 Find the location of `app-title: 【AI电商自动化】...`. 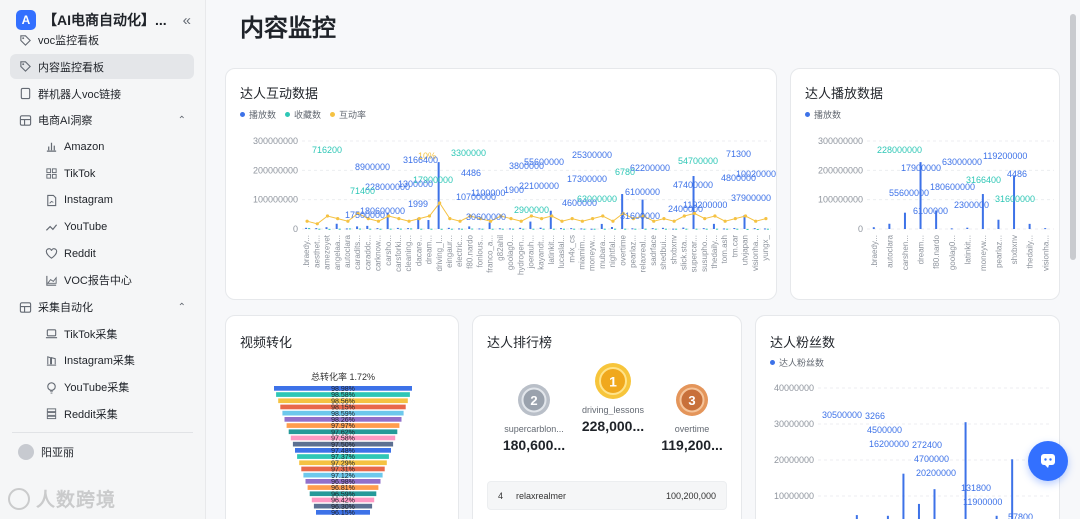

app-title: 【AI电商自动化】... is located at coordinates (105, 20).